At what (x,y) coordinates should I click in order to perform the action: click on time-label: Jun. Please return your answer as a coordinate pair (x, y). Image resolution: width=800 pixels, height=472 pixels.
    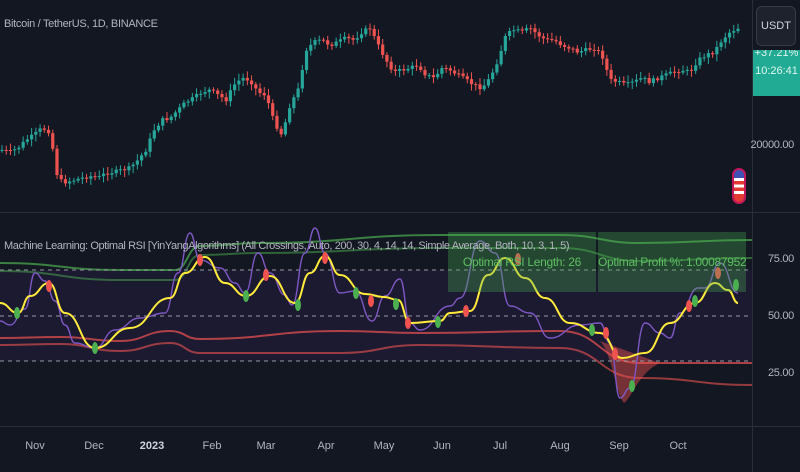
    Looking at the image, I should click on (442, 446).